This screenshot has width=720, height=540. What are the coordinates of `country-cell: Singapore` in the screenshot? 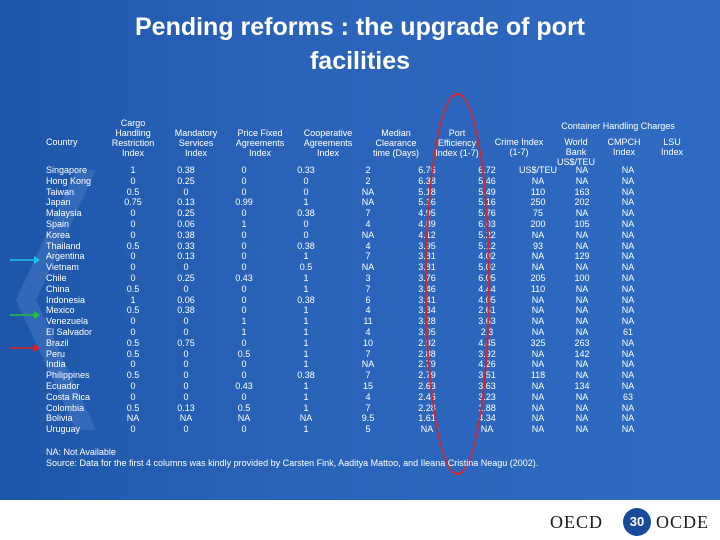 It's located at (67, 170).